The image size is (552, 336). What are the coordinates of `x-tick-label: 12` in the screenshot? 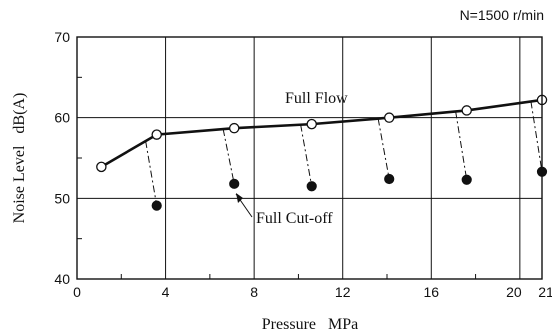 It's located at (343, 292).